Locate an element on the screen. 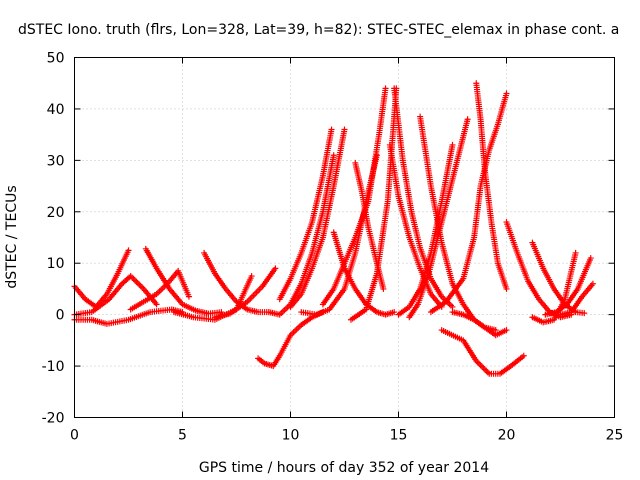  x-tick-label: 10 is located at coordinates (291, 436).